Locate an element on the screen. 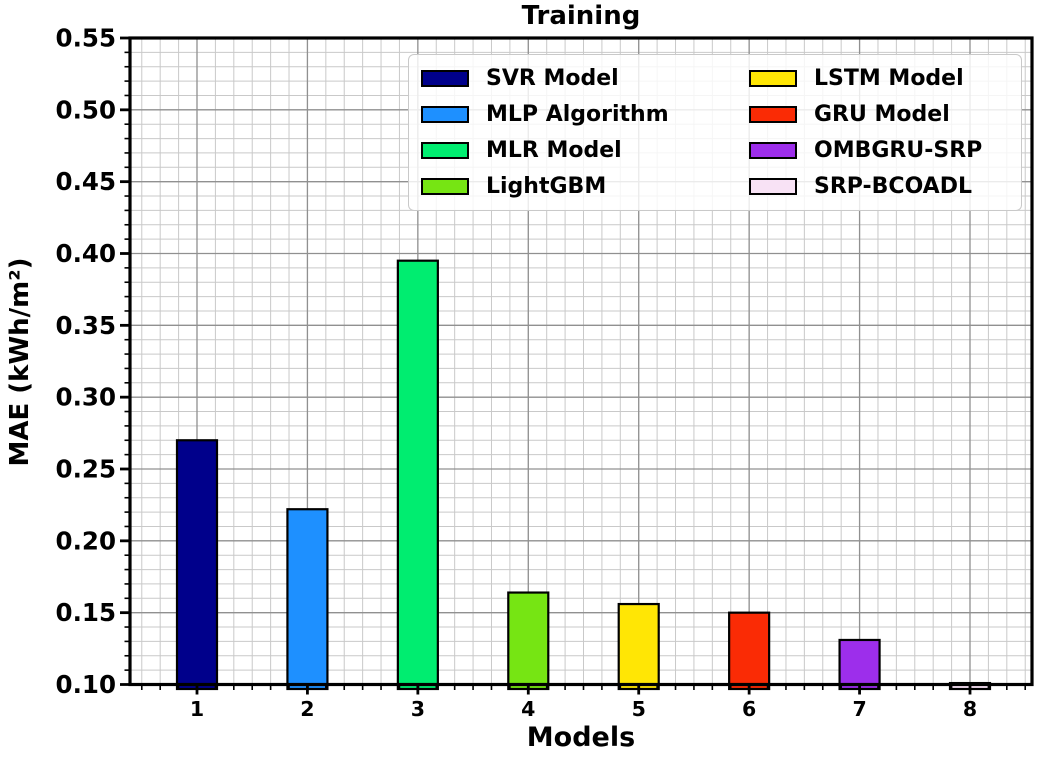 The width and height of the screenshot is (1039, 758). y-tick-labels: 0.10 0.15 0.20 0.25 0.30 0.35 0.40 0.45 0.50 0.55 is located at coordinates (86, 362).